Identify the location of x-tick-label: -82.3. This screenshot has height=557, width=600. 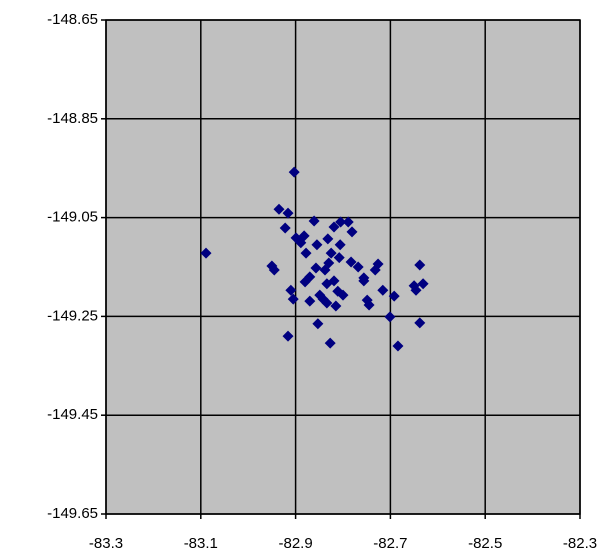
(580, 543).